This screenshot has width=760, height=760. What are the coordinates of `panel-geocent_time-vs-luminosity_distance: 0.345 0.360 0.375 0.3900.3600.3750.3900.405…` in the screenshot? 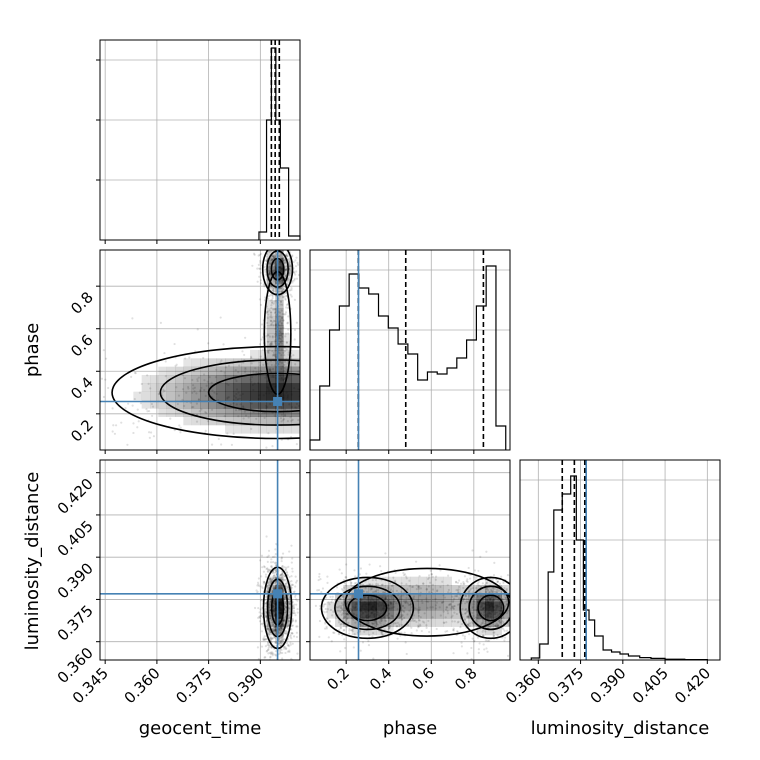 It's located at (177, 583).